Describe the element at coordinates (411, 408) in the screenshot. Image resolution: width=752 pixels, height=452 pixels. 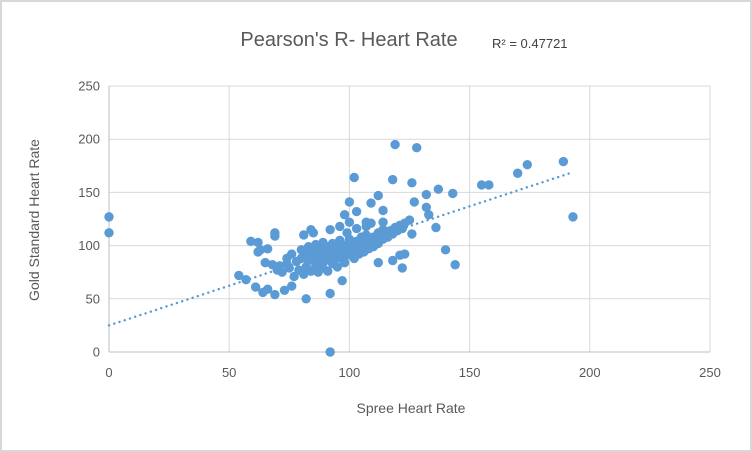
I see `x-axis-title: Spree Heart Rate` at that location.